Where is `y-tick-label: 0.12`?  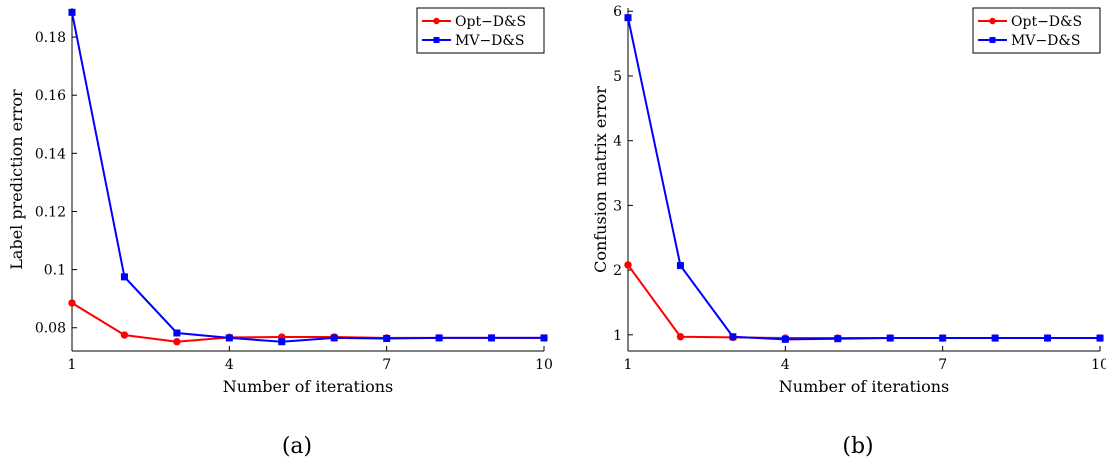
y-tick-label: 0.12 is located at coordinates (50, 212).